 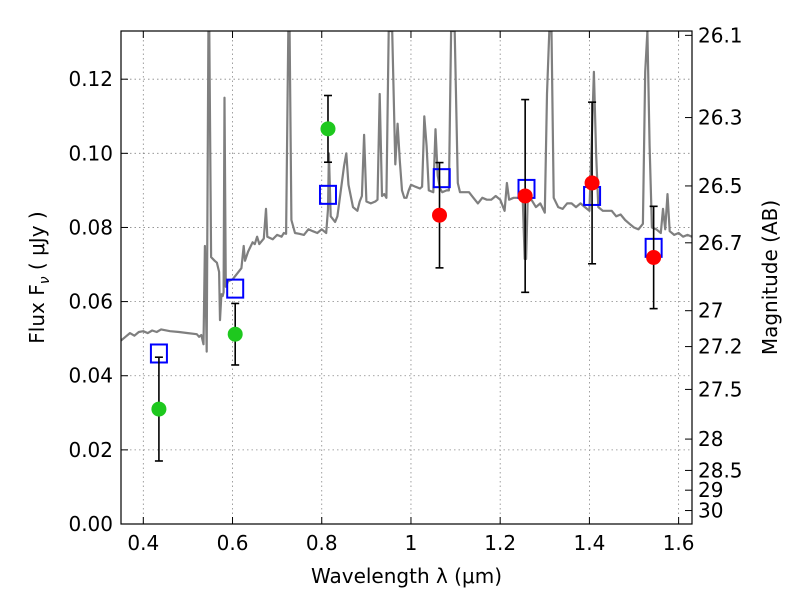 I want to click on x-tick-label: 1.2, so click(x=500, y=543).